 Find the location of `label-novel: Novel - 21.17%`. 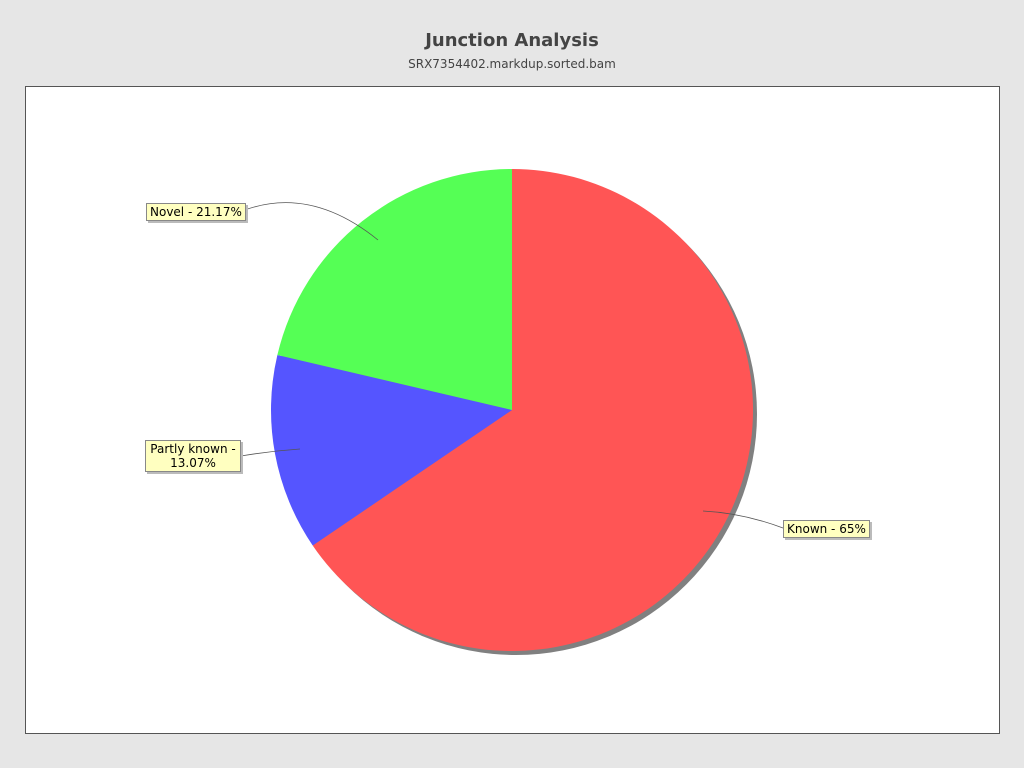

label-novel: Novel - 21.17% is located at coordinates (196, 212).